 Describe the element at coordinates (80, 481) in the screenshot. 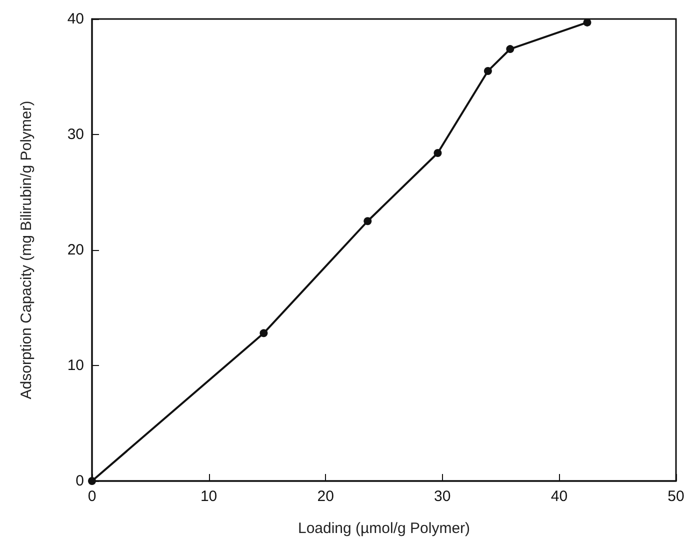

I see `y-tick-label: 0` at that location.